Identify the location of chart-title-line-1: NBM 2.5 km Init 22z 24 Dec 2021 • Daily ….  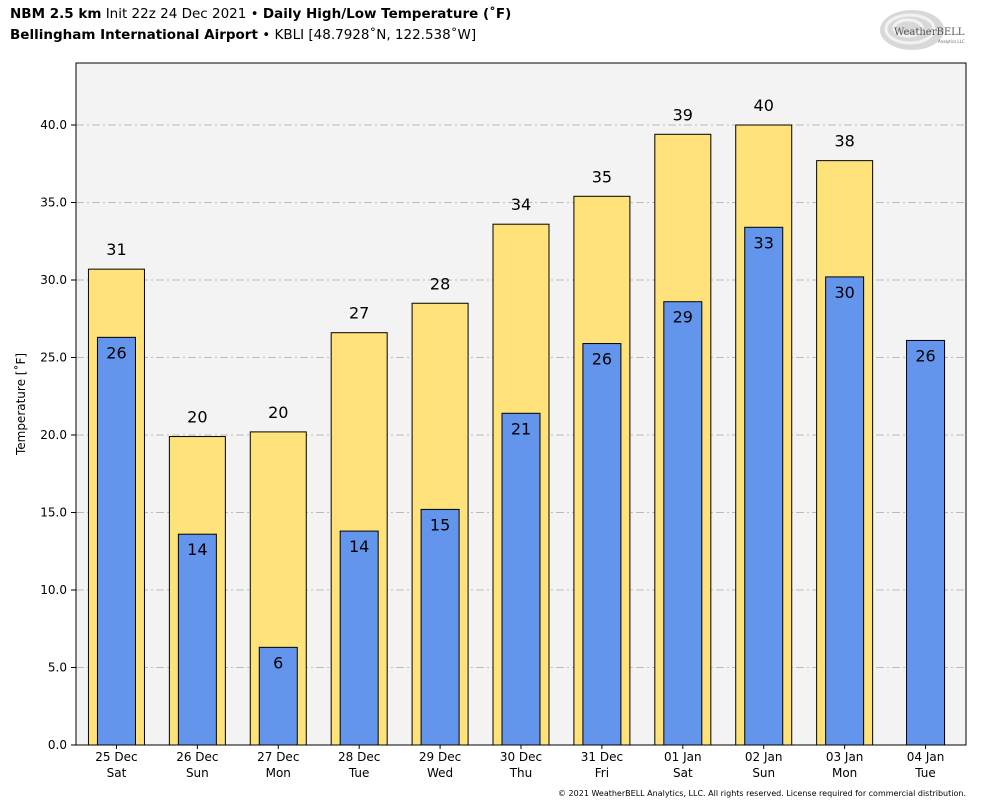
(260, 14).